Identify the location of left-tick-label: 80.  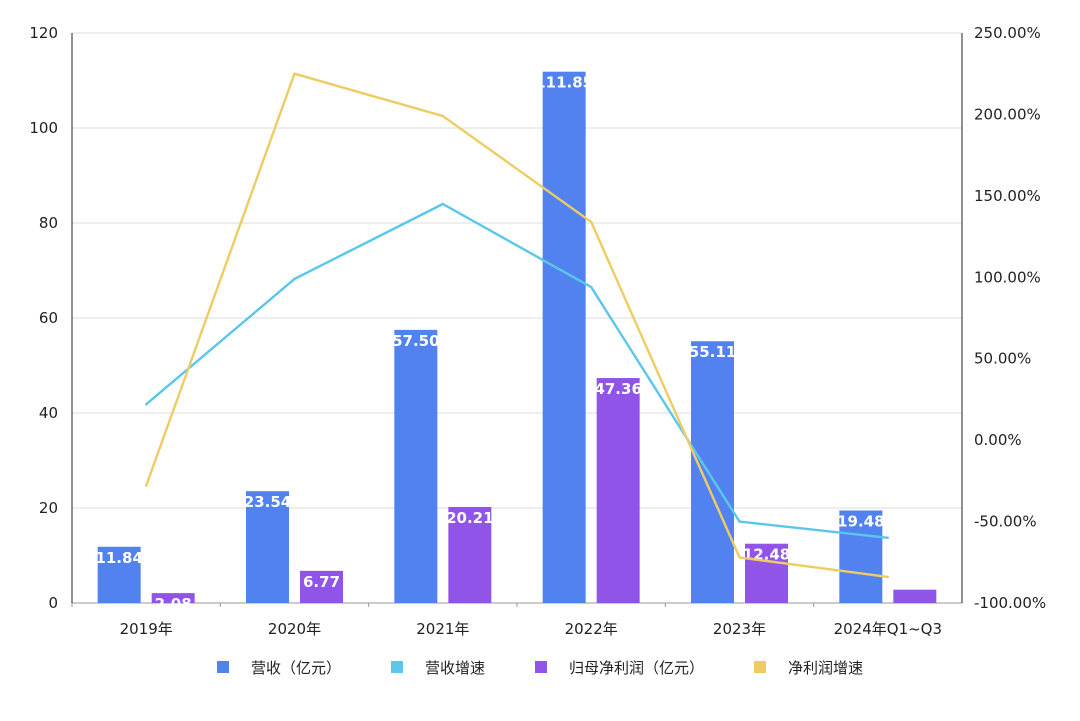
(48, 223).